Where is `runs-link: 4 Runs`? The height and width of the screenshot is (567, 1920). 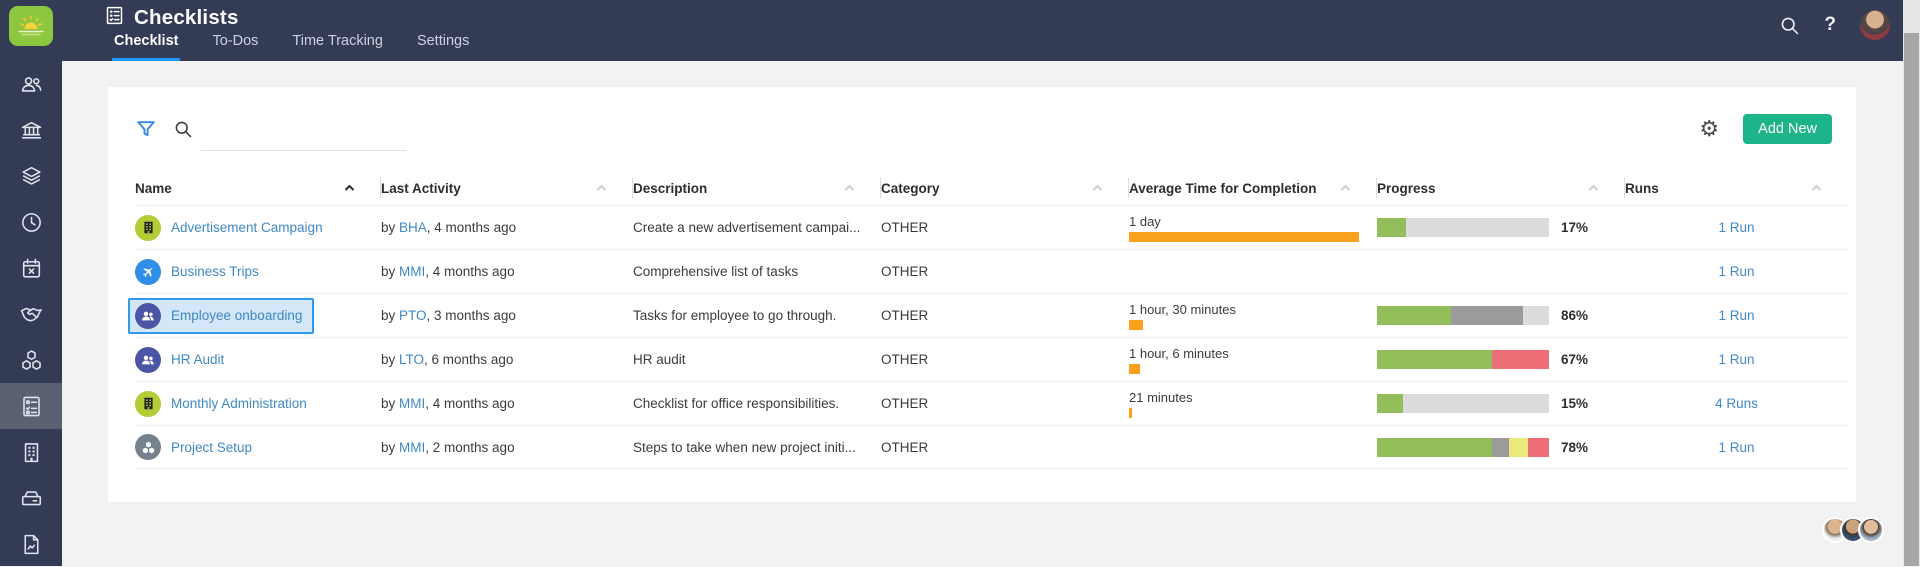
runs-link: 4 Runs is located at coordinates (1736, 403).